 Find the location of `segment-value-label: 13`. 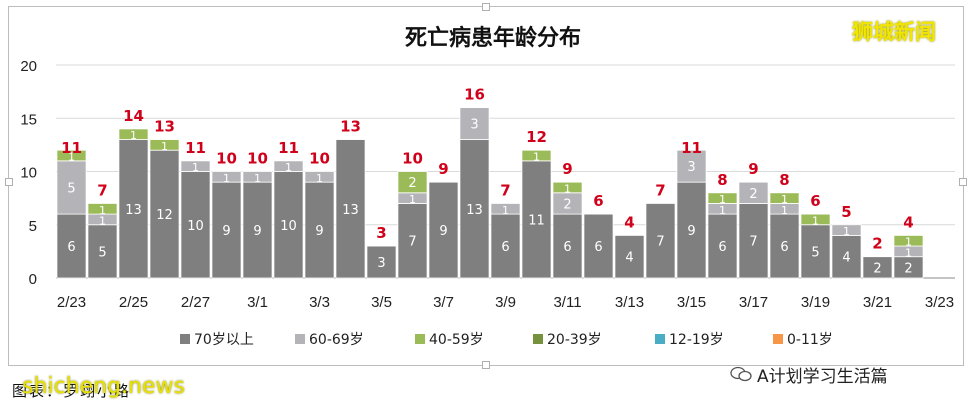

segment-value-label: 13 is located at coordinates (474, 210).